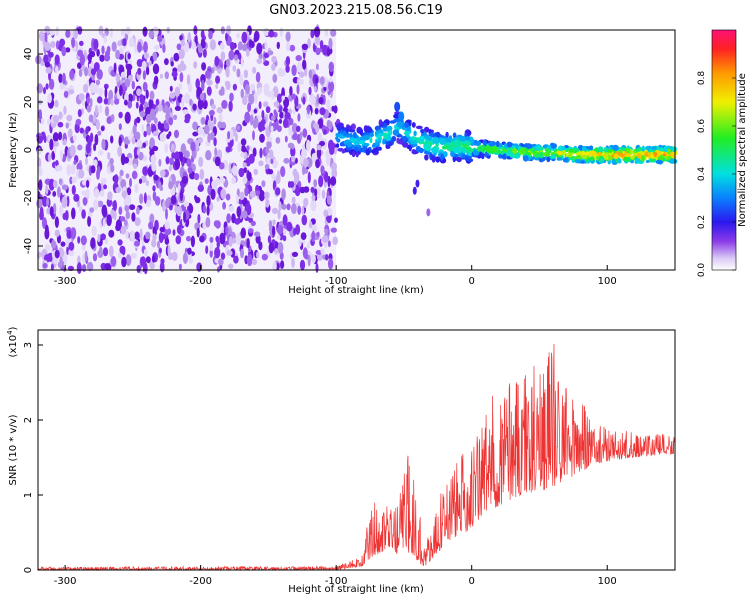 The height and width of the screenshot is (600, 750). What do you see at coordinates (356, 290) in the screenshot?
I see `spectrogram-x-axis-label: Height of straight line (km)` at bounding box center [356, 290].